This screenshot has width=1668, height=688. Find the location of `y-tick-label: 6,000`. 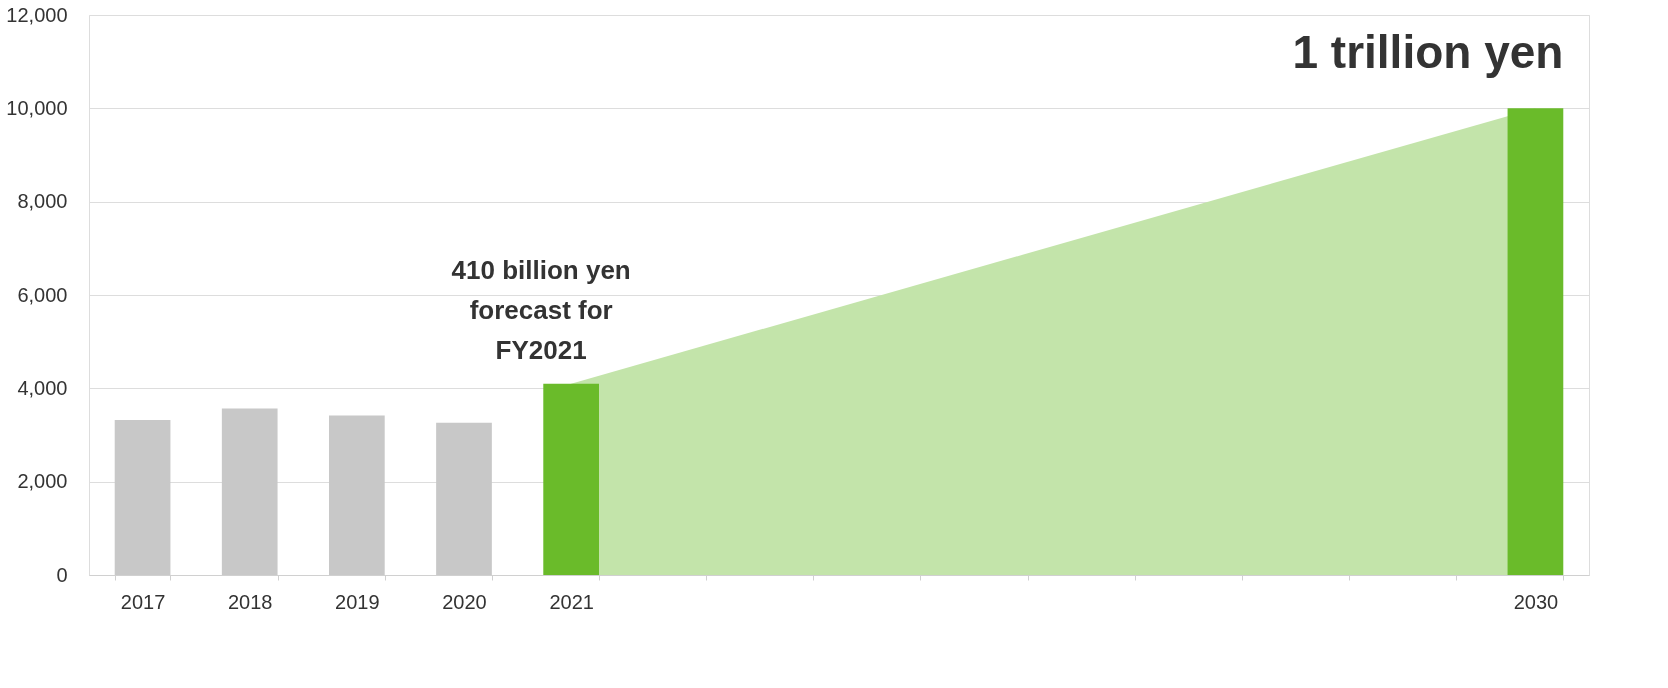

y-tick-label: 6,000 is located at coordinates (42, 294).